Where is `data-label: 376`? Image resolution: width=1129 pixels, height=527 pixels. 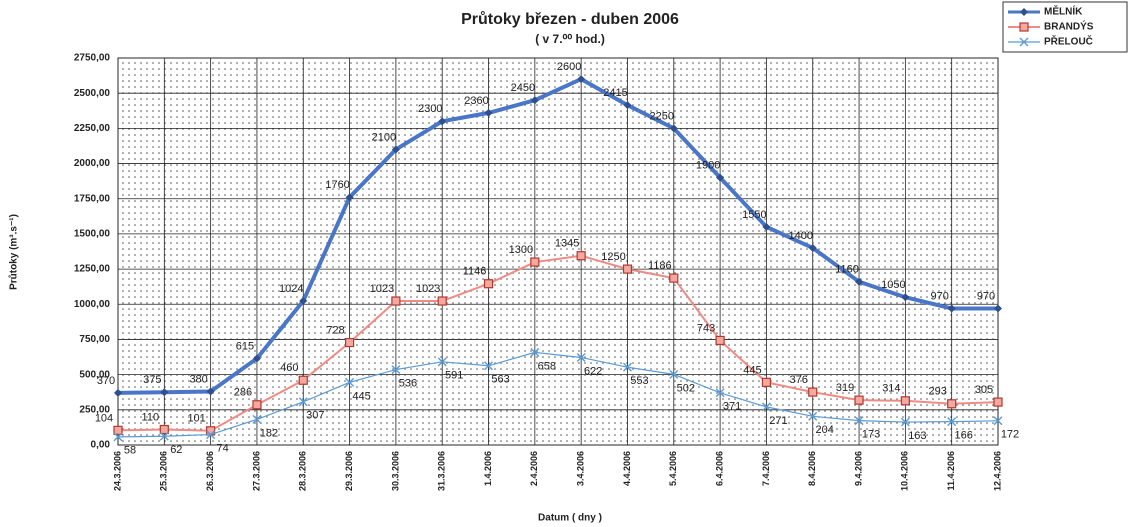
data-label: 376 is located at coordinates (799, 380).